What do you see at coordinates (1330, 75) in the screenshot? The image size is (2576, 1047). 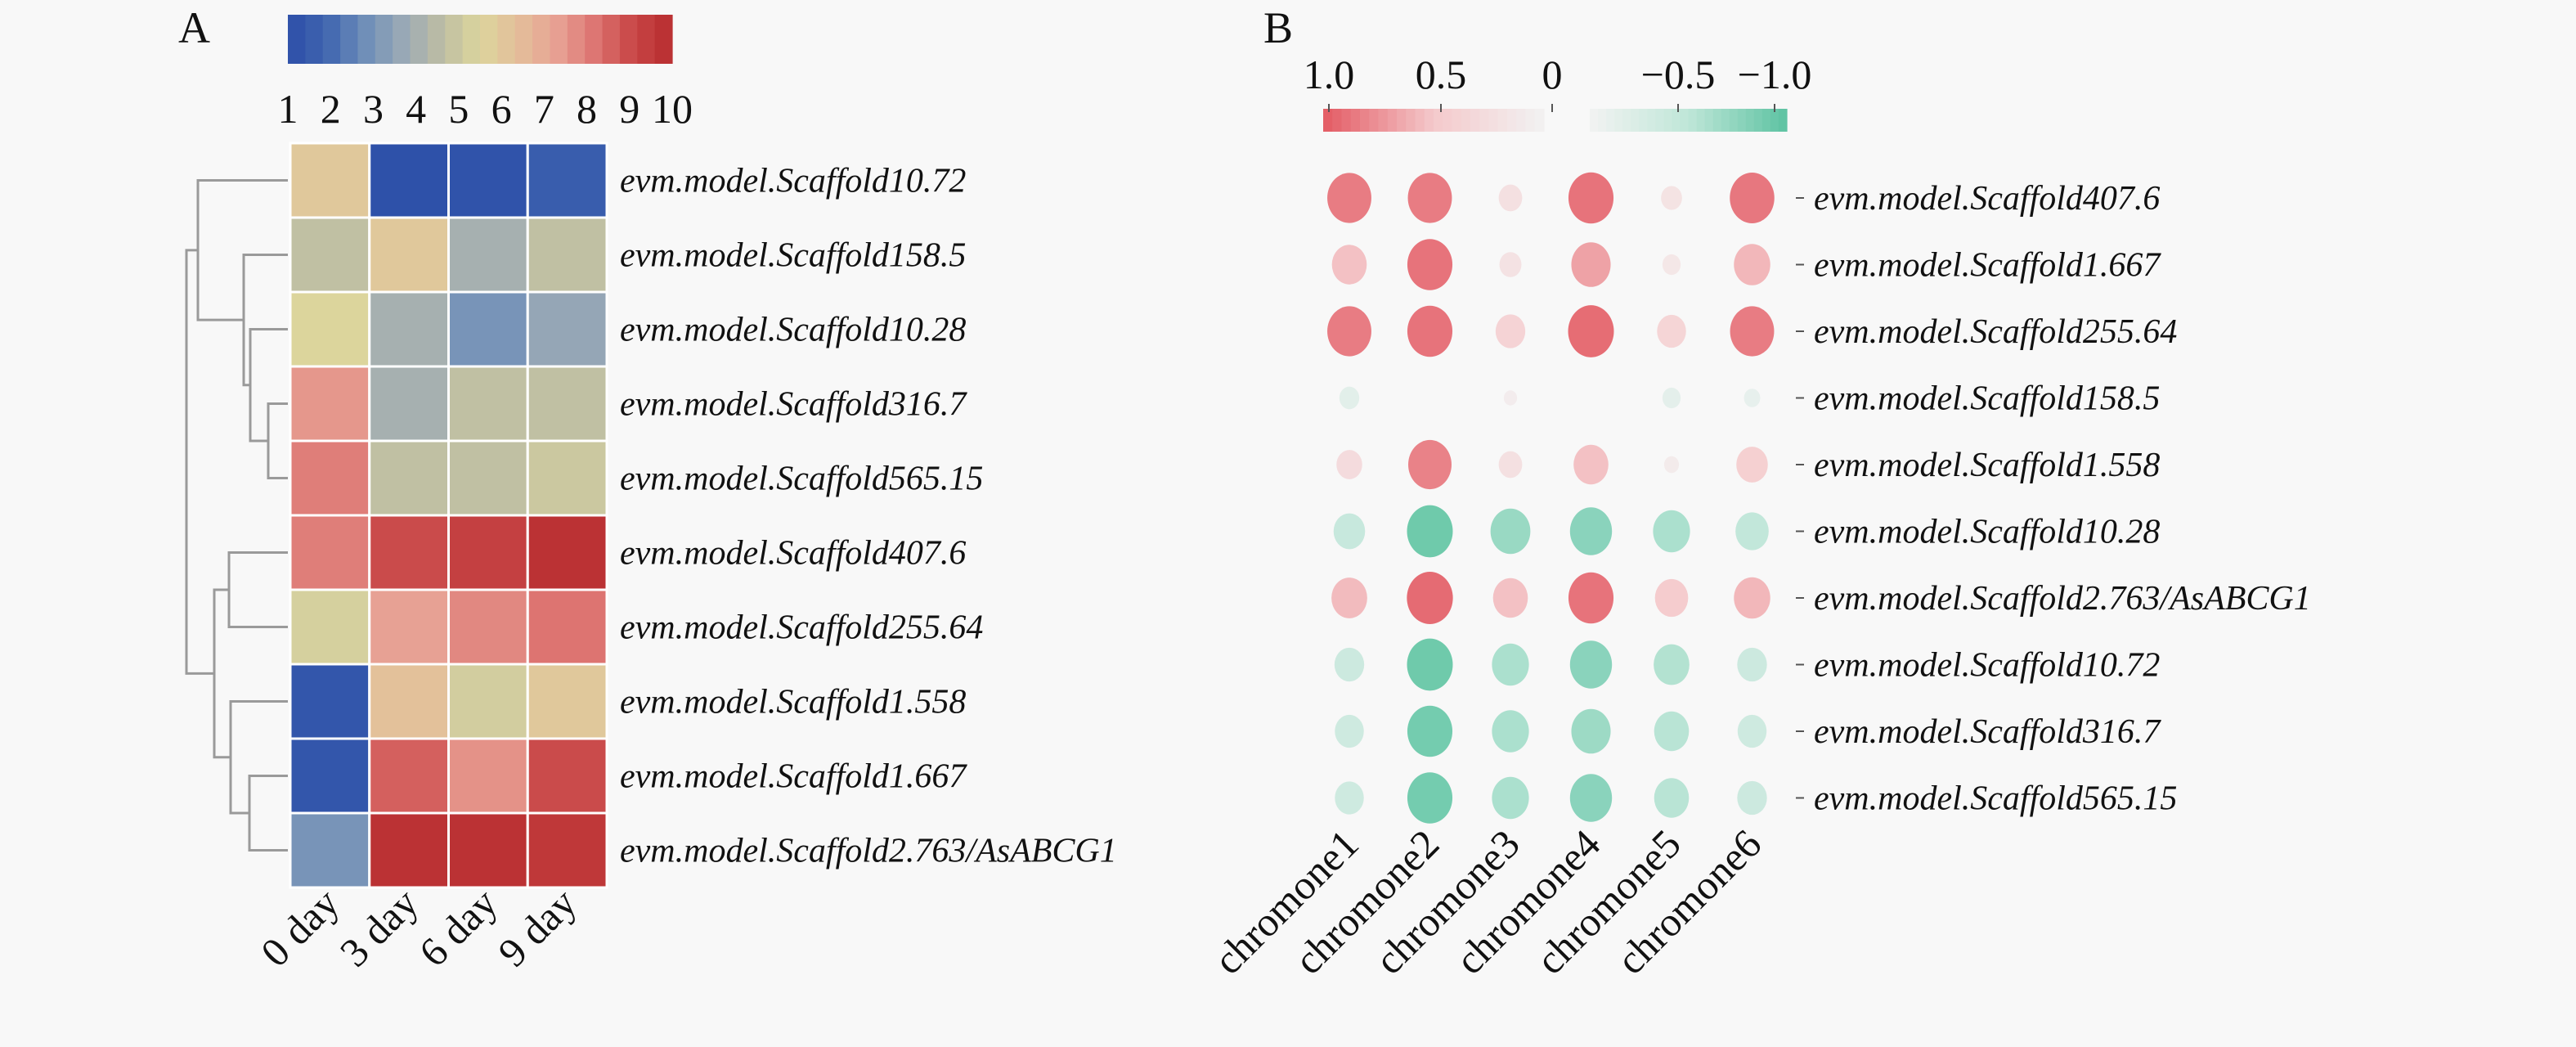 I see `legend-tick-label: 1.0` at bounding box center [1330, 75].